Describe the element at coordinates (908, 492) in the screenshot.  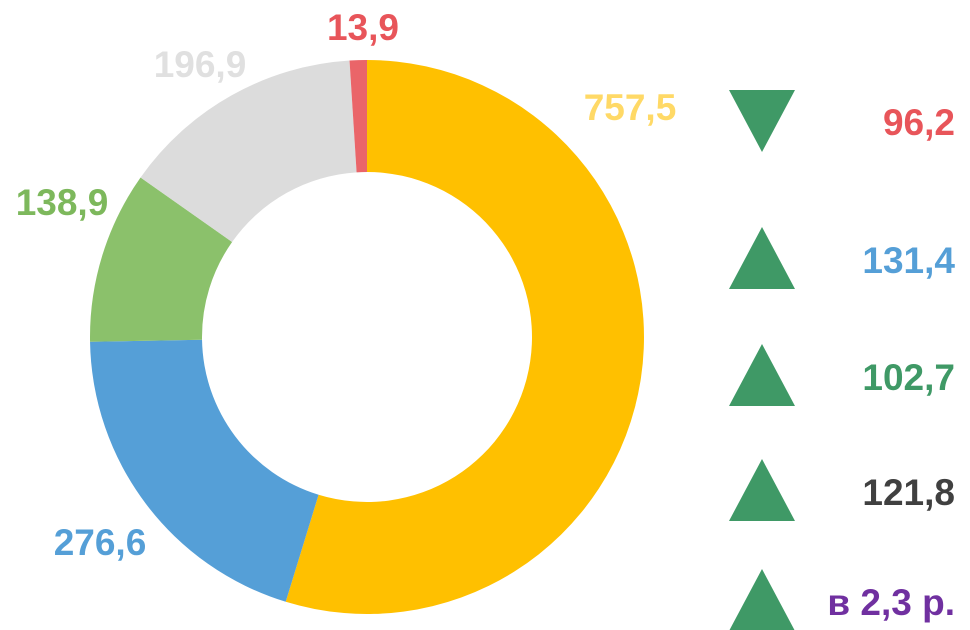
I see `indicator-label: 121,8` at that location.